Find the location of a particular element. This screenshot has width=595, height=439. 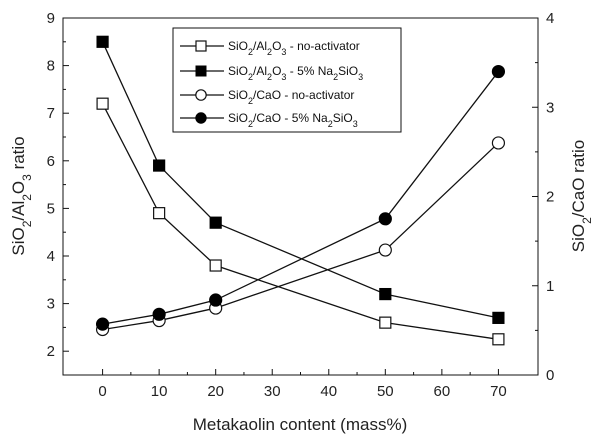

left-y-tick-label: 3 is located at coordinates (51, 304).